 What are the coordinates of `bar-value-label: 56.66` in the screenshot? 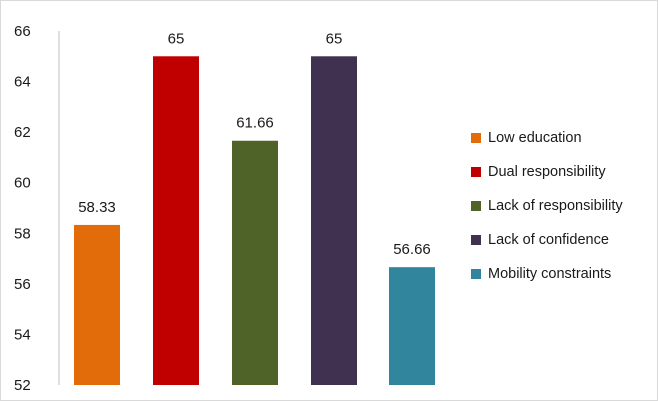 It's located at (412, 249).